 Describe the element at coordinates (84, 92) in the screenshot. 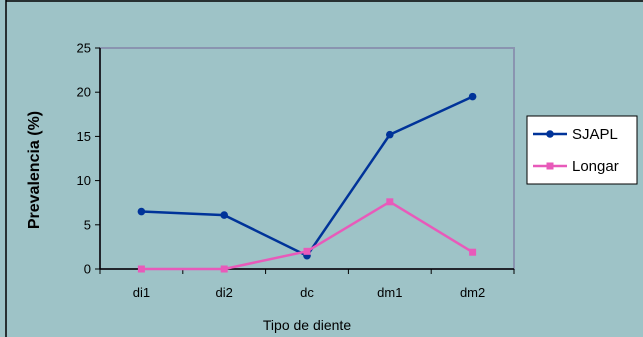

I see `y-tick-label: 20` at that location.